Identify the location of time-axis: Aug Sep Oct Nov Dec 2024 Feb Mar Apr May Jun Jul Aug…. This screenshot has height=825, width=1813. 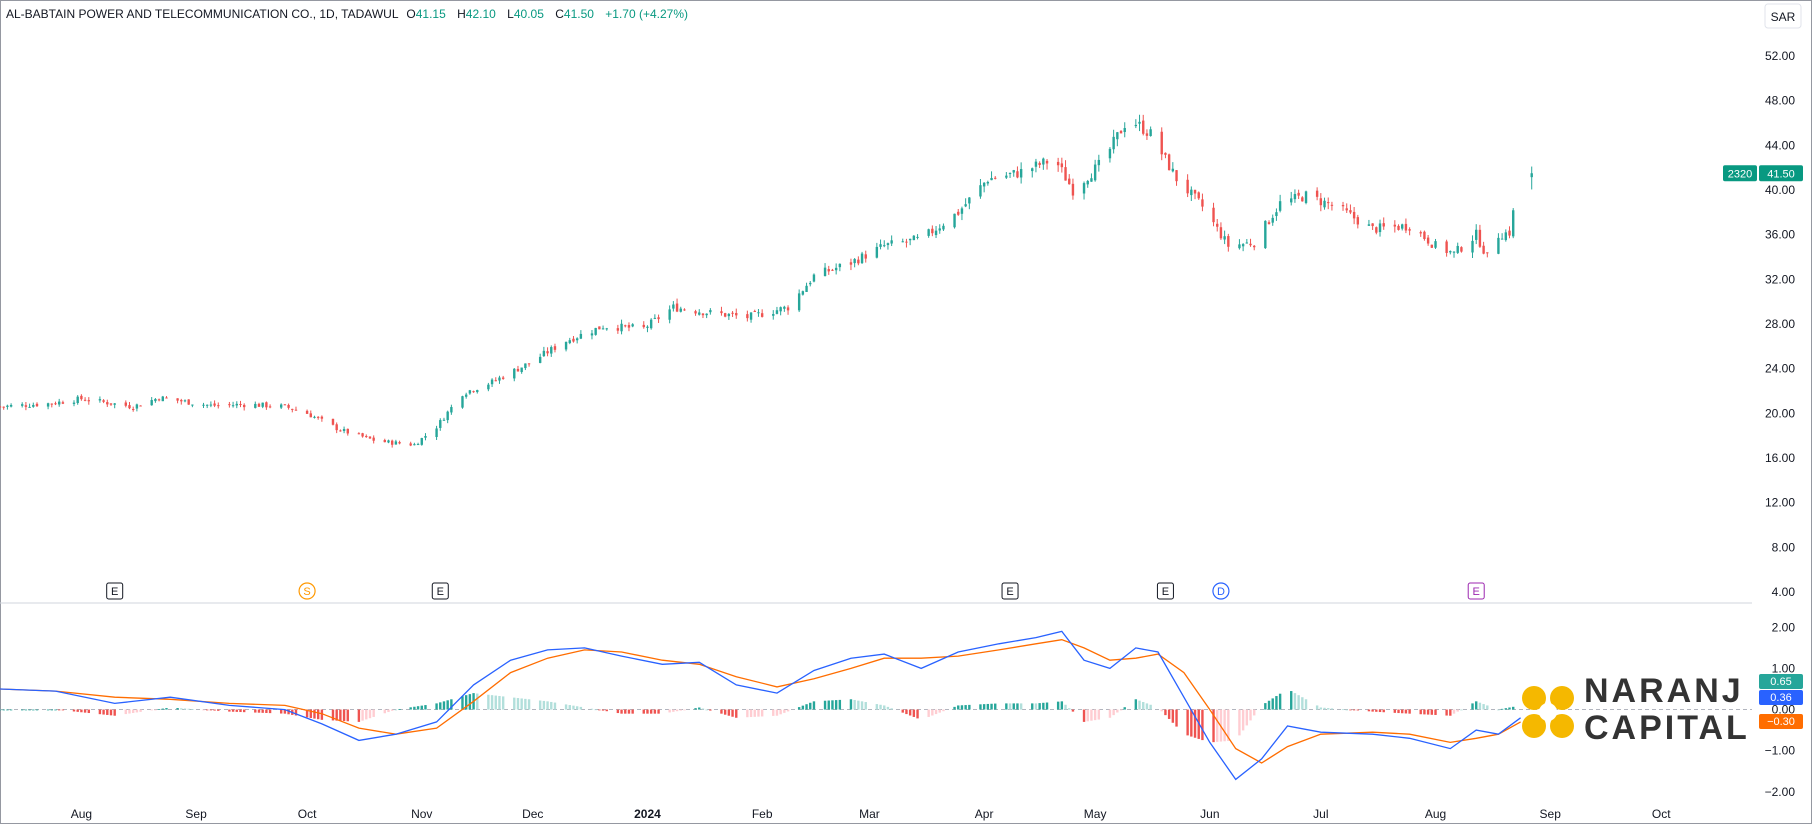
(871, 814).